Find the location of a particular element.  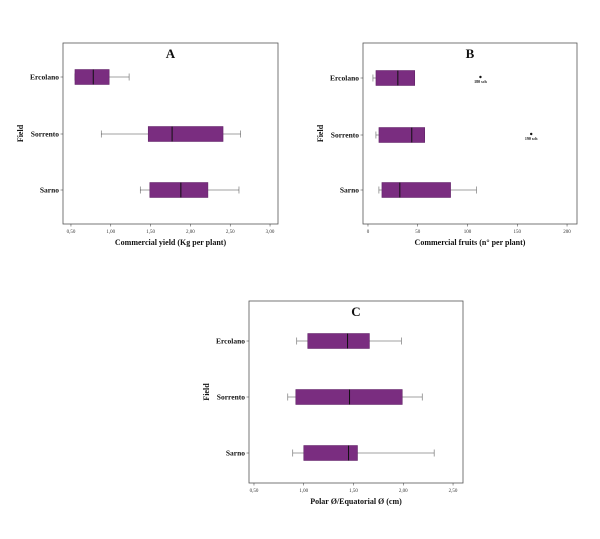

x-tick-label: 50 is located at coordinates (418, 232).